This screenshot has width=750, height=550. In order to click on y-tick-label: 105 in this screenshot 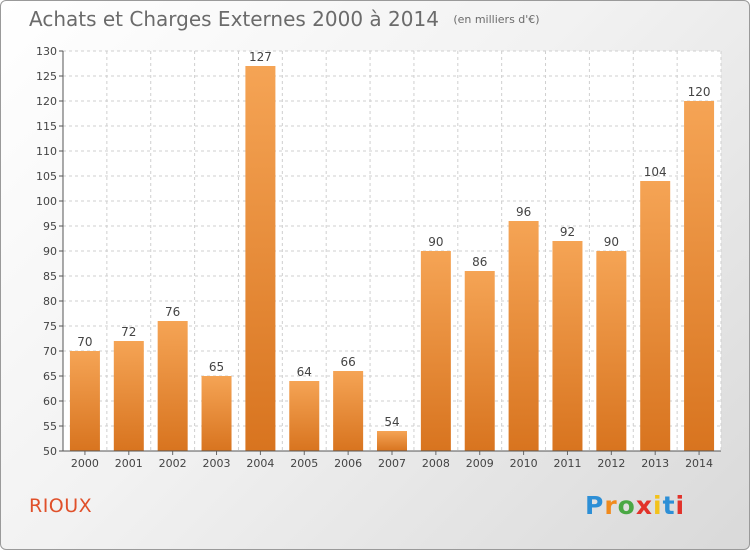, I will do `click(46, 176)`.